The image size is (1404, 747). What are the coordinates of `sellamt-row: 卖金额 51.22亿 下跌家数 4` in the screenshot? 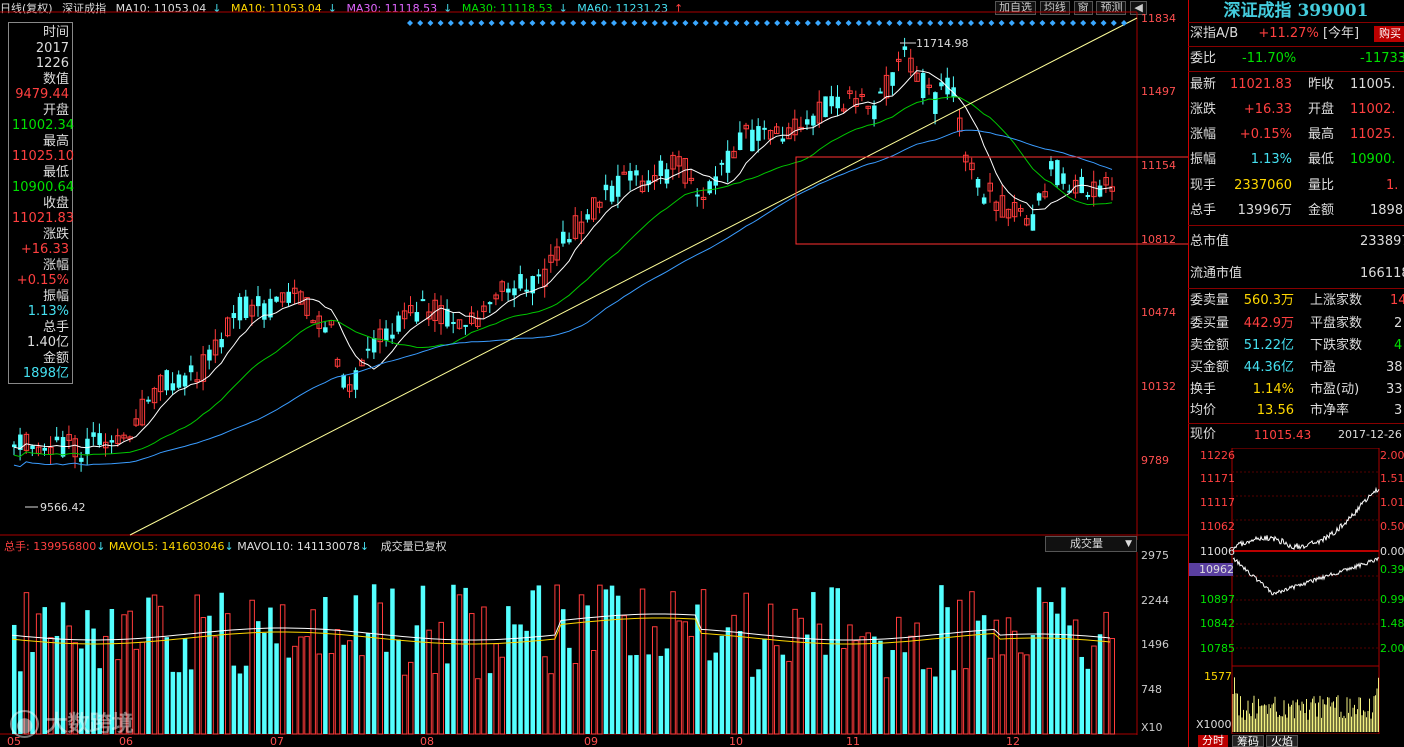 It's located at (1297, 346).